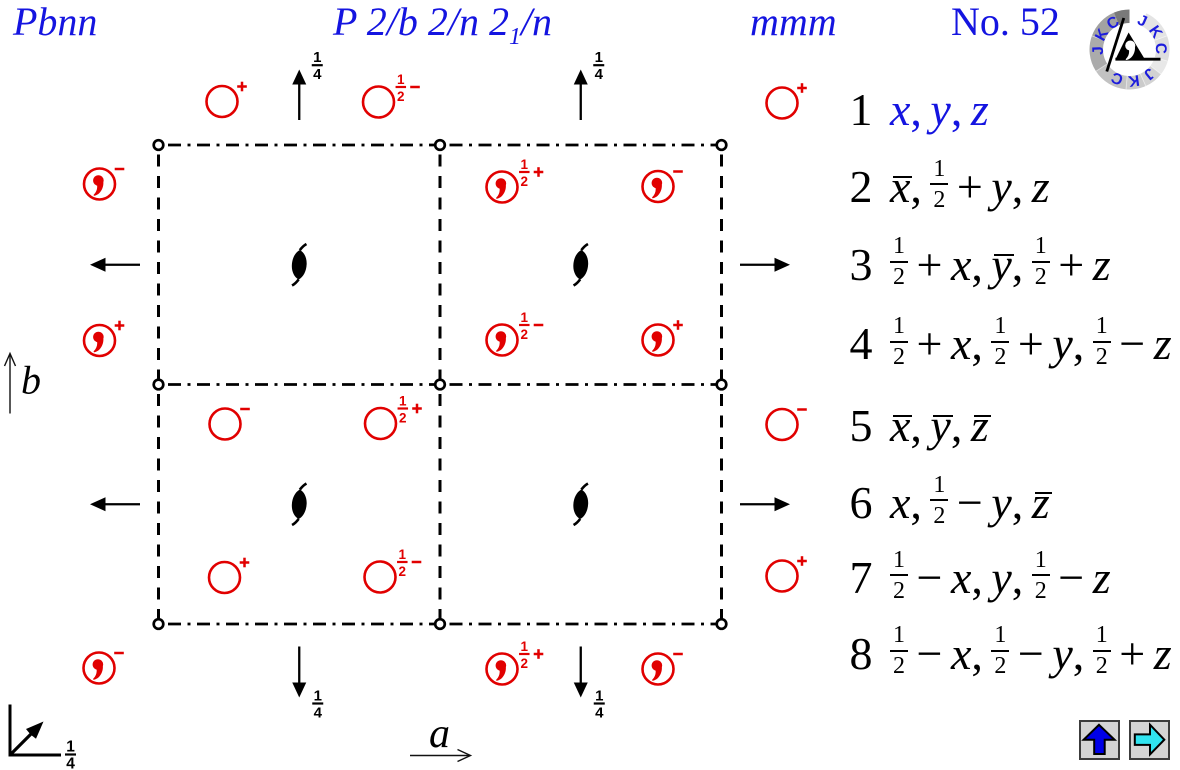 This screenshot has height=770, width=1180. I want to click on axis-a: a, so click(441, 737).